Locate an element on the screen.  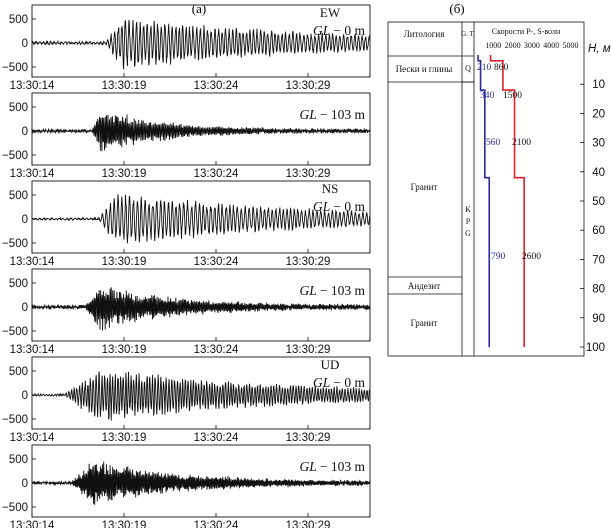
s-wave-velocity-label: 560 is located at coordinates (493, 143).